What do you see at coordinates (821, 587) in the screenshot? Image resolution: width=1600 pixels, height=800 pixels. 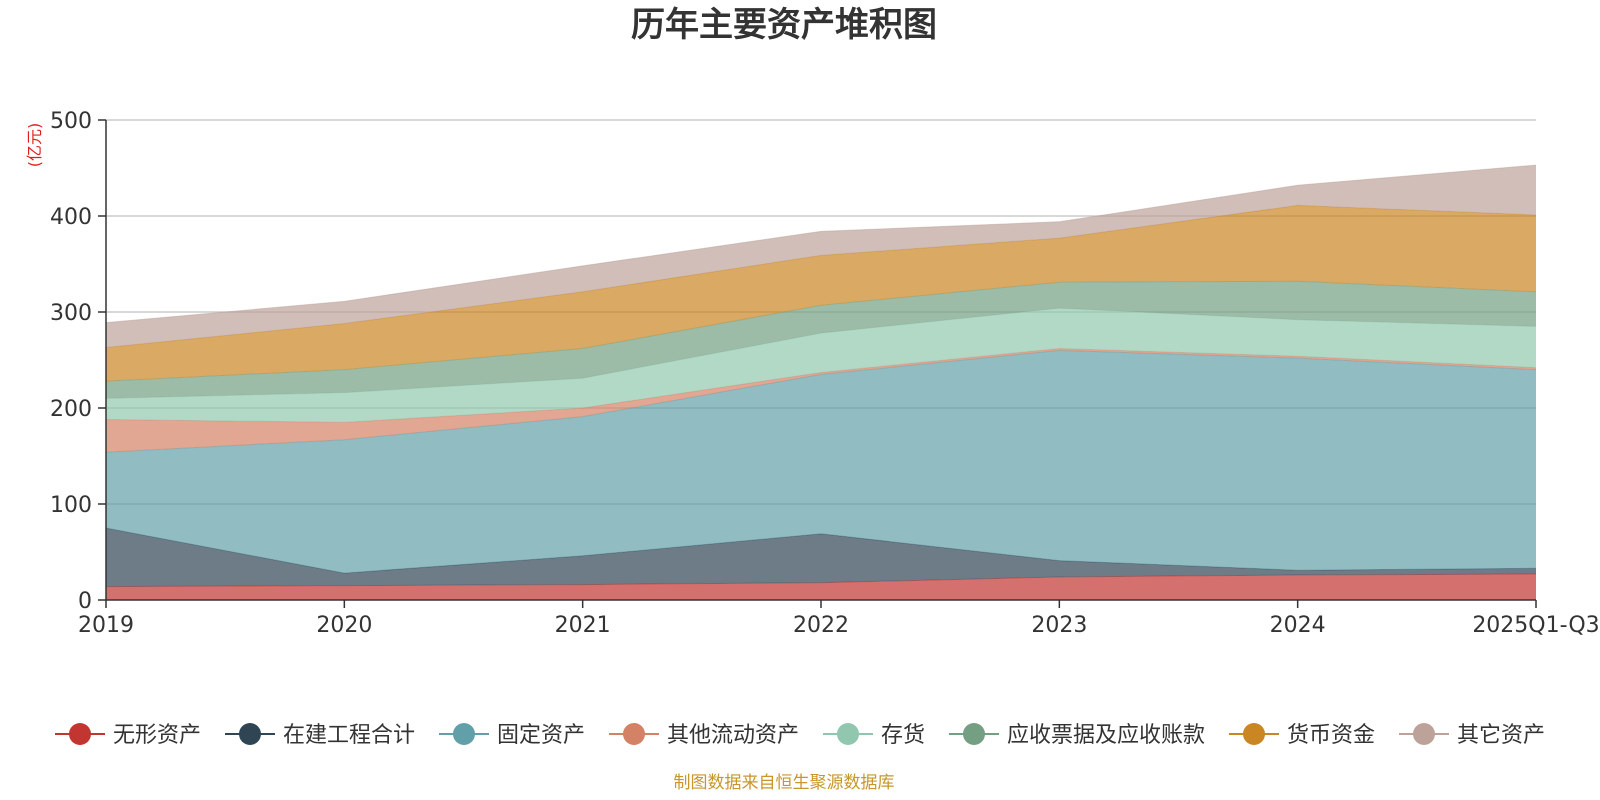 I see `area-无形资产` at bounding box center [821, 587].